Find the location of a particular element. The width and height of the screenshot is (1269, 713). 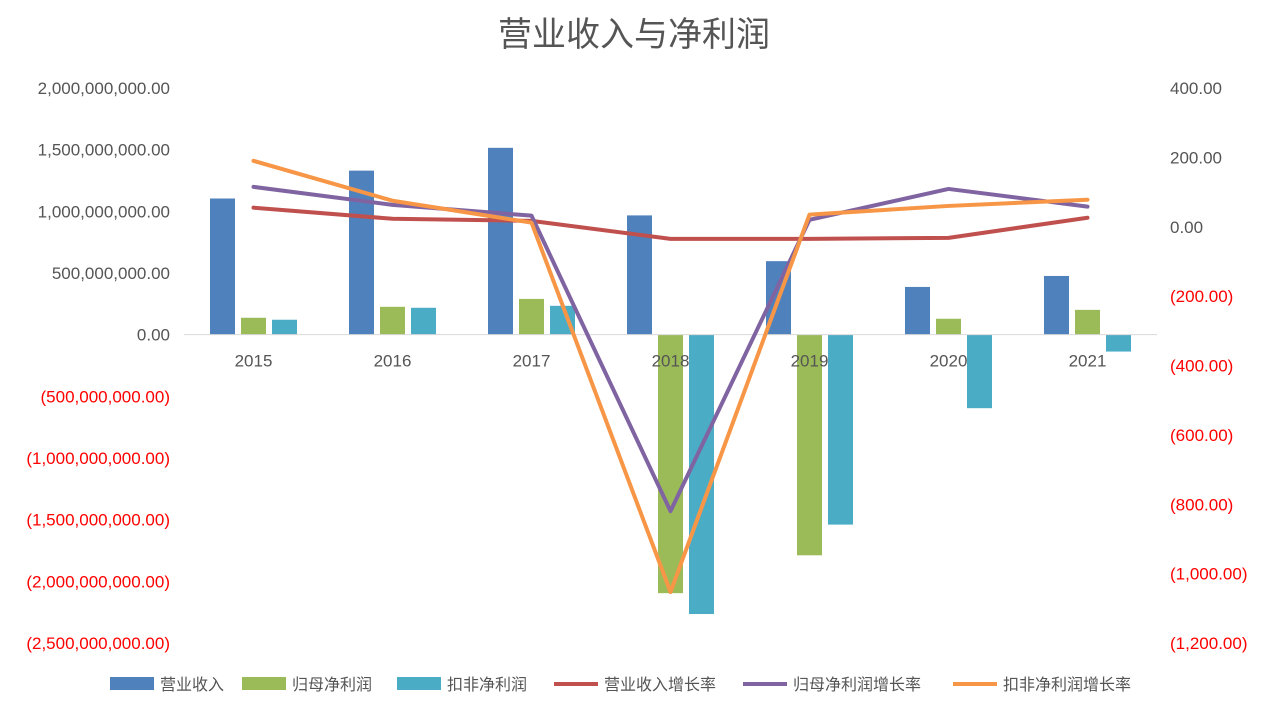

legend-swatch-营业收入 is located at coordinates (132, 683).